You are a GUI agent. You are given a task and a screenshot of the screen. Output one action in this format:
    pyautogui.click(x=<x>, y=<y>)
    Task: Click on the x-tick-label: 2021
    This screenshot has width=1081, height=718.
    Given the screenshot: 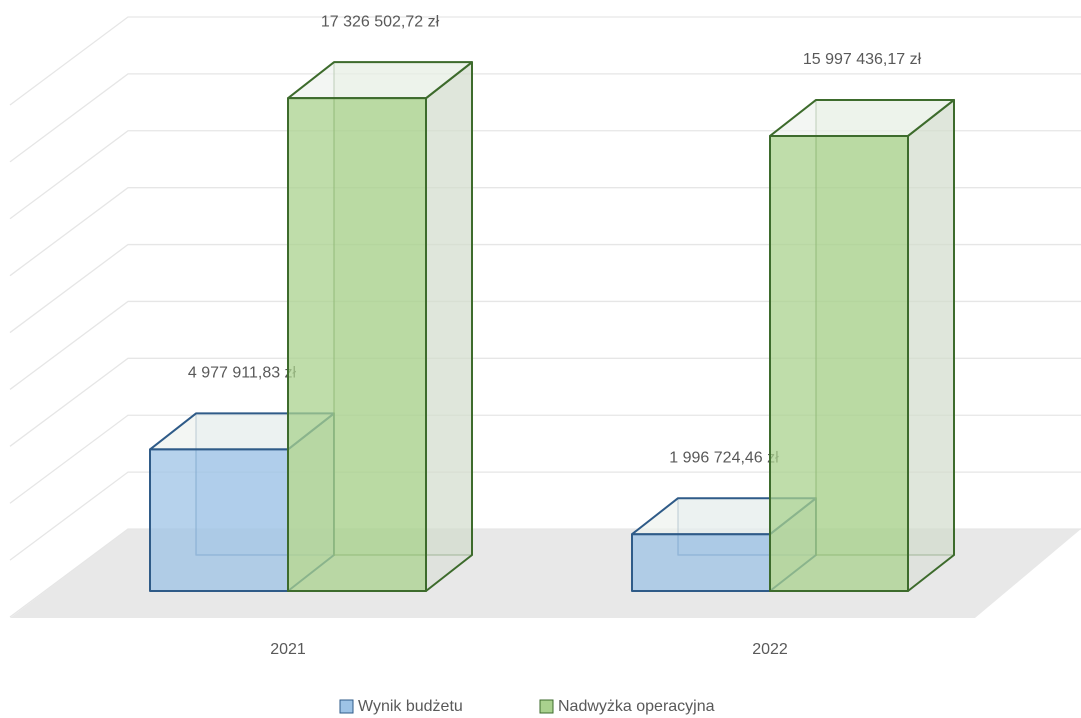 What is the action you would take?
    pyautogui.click(x=288, y=649)
    